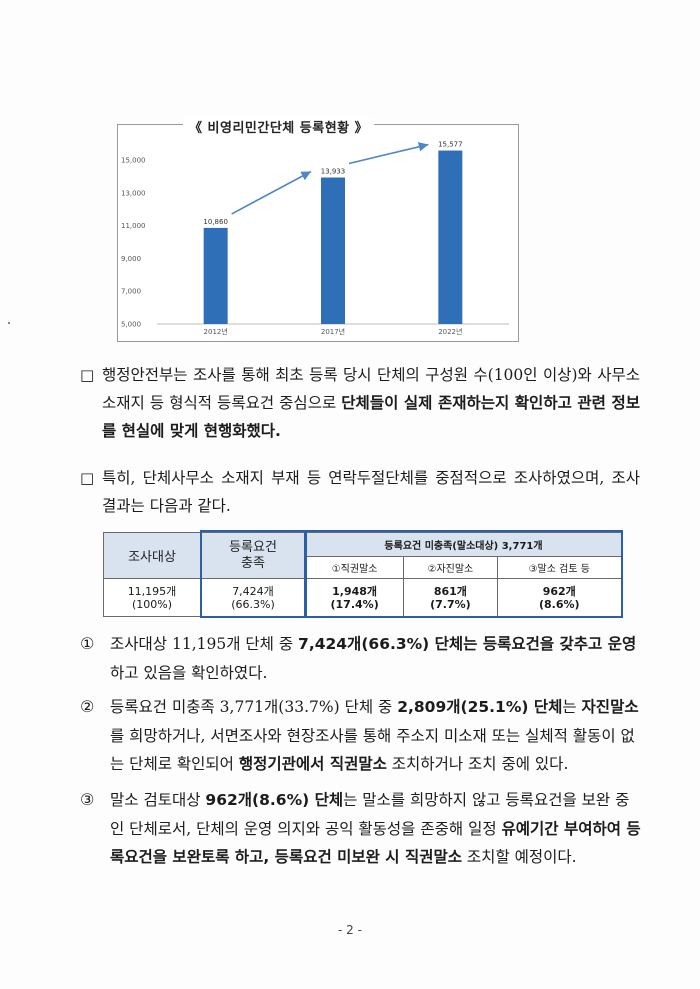 The image size is (700, 989). Describe the element at coordinates (133, 161) in the screenshot. I see `y-tick-label: 15,000` at that location.